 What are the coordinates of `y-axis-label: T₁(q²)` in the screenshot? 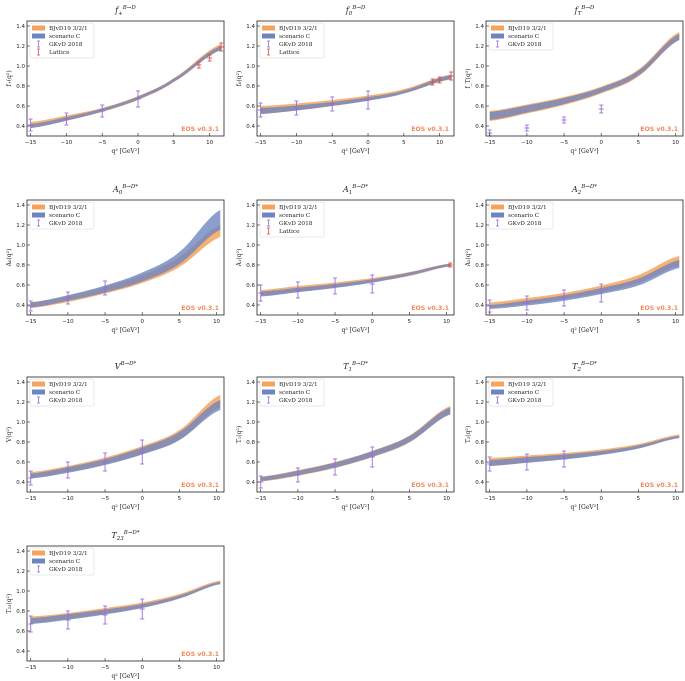 It's located at (239, 434).